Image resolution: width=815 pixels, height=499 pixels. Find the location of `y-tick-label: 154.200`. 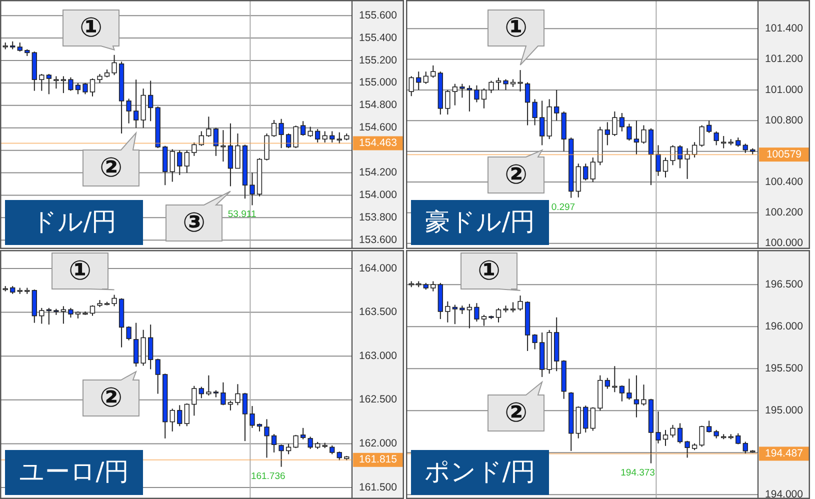

y-tick-label: 154.200 is located at coordinates (378, 172).